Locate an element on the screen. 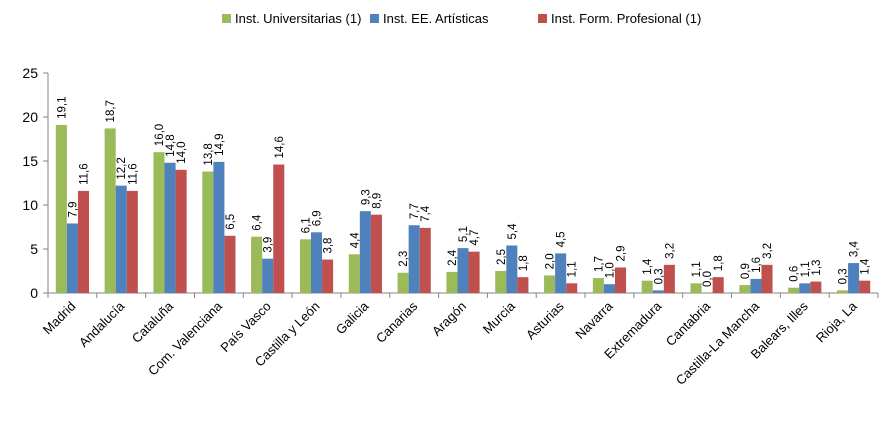 The width and height of the screenshot is (885, 423). x-tick-label: Cataluña is located at coordinates (153, 322).